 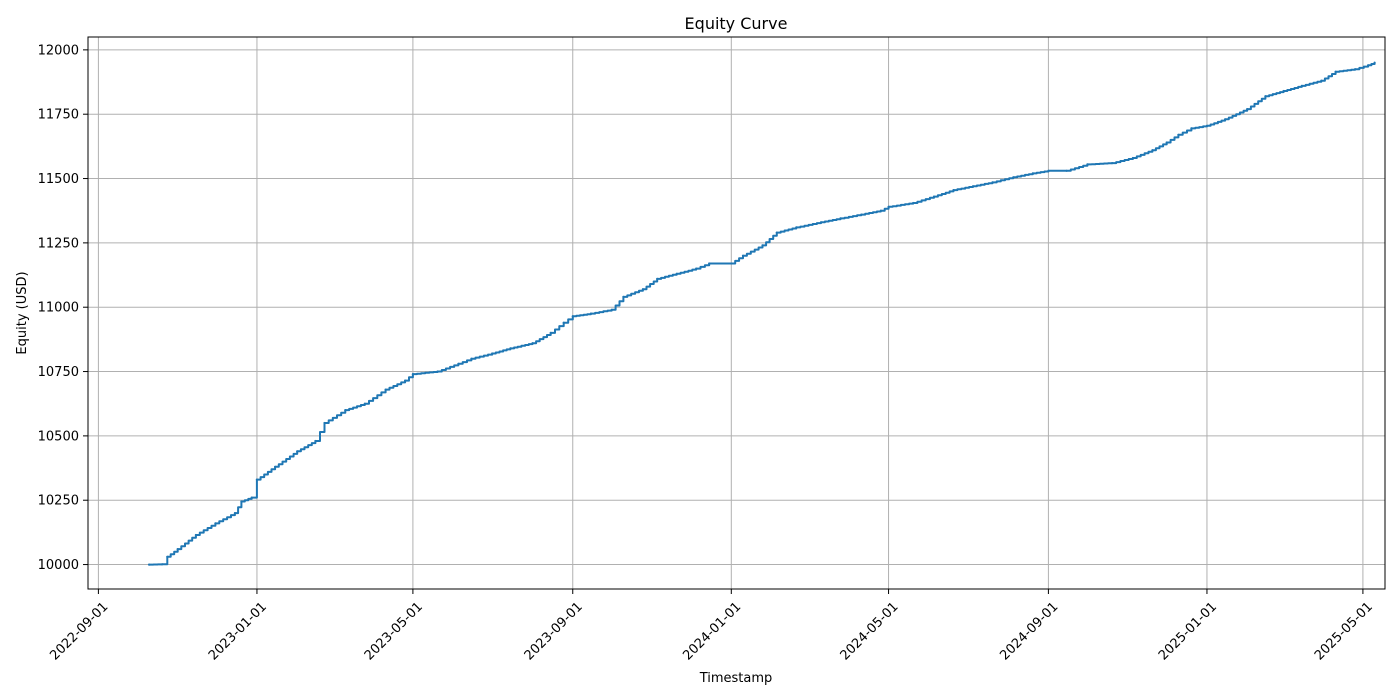 I want to click on y-tick-label: 12000, so click(x=58, y=50).